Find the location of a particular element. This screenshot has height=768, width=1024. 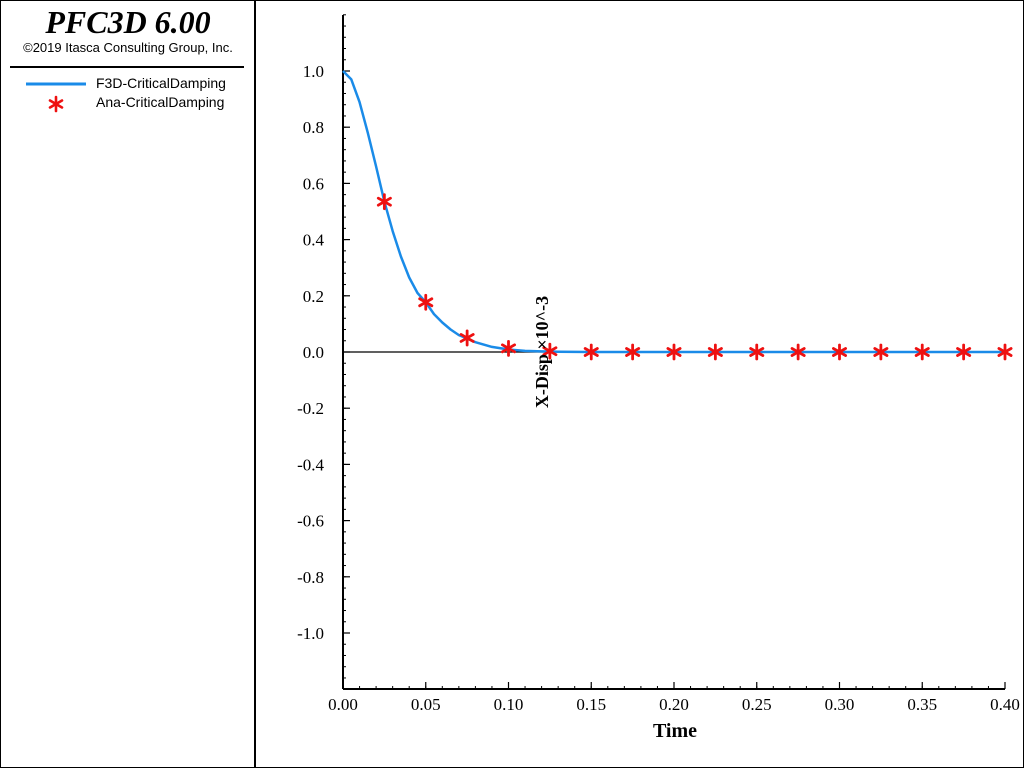

legend-label-ana: Ana-CriticalDamping is located at coordinates (160, 102).